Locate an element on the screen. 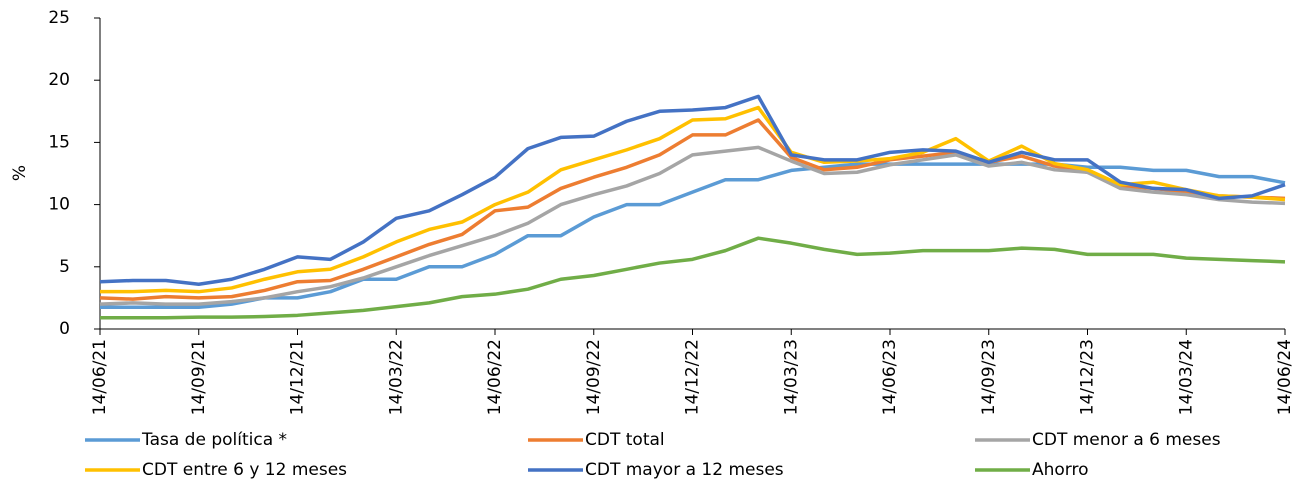  x-tick-label: 14/12/22 is located at coordinates (693, 377).